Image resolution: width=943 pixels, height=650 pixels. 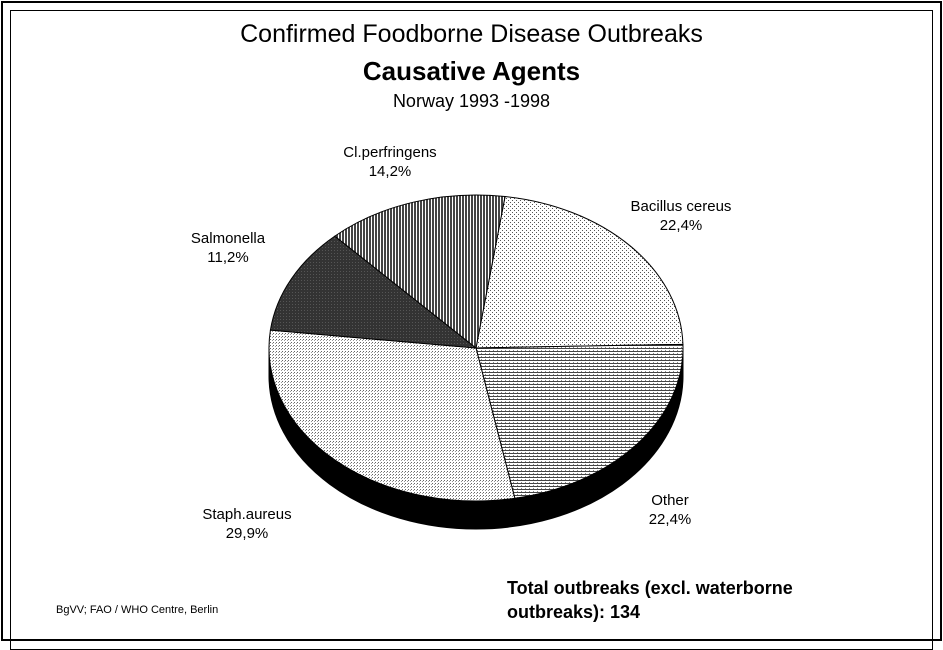 What do you see at coordinates (579, 421) in the screenshot?
I see `pie-slice-other` at bounding box center [579, 421].